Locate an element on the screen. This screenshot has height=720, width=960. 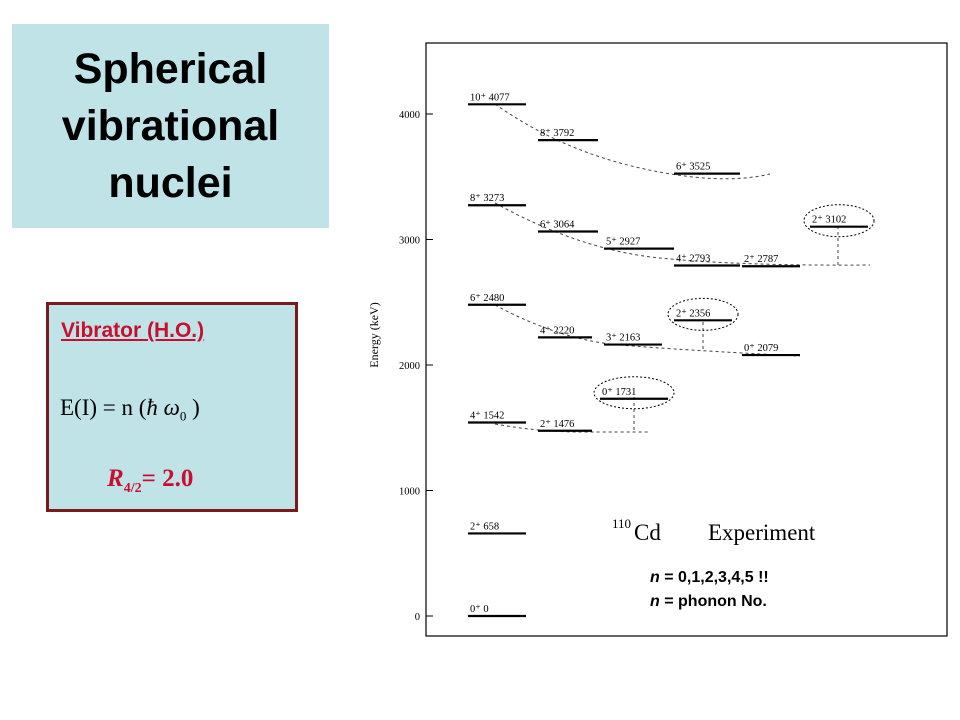
slide-title: Spherical vibrational nuclei is located at coordinates (170, 126).